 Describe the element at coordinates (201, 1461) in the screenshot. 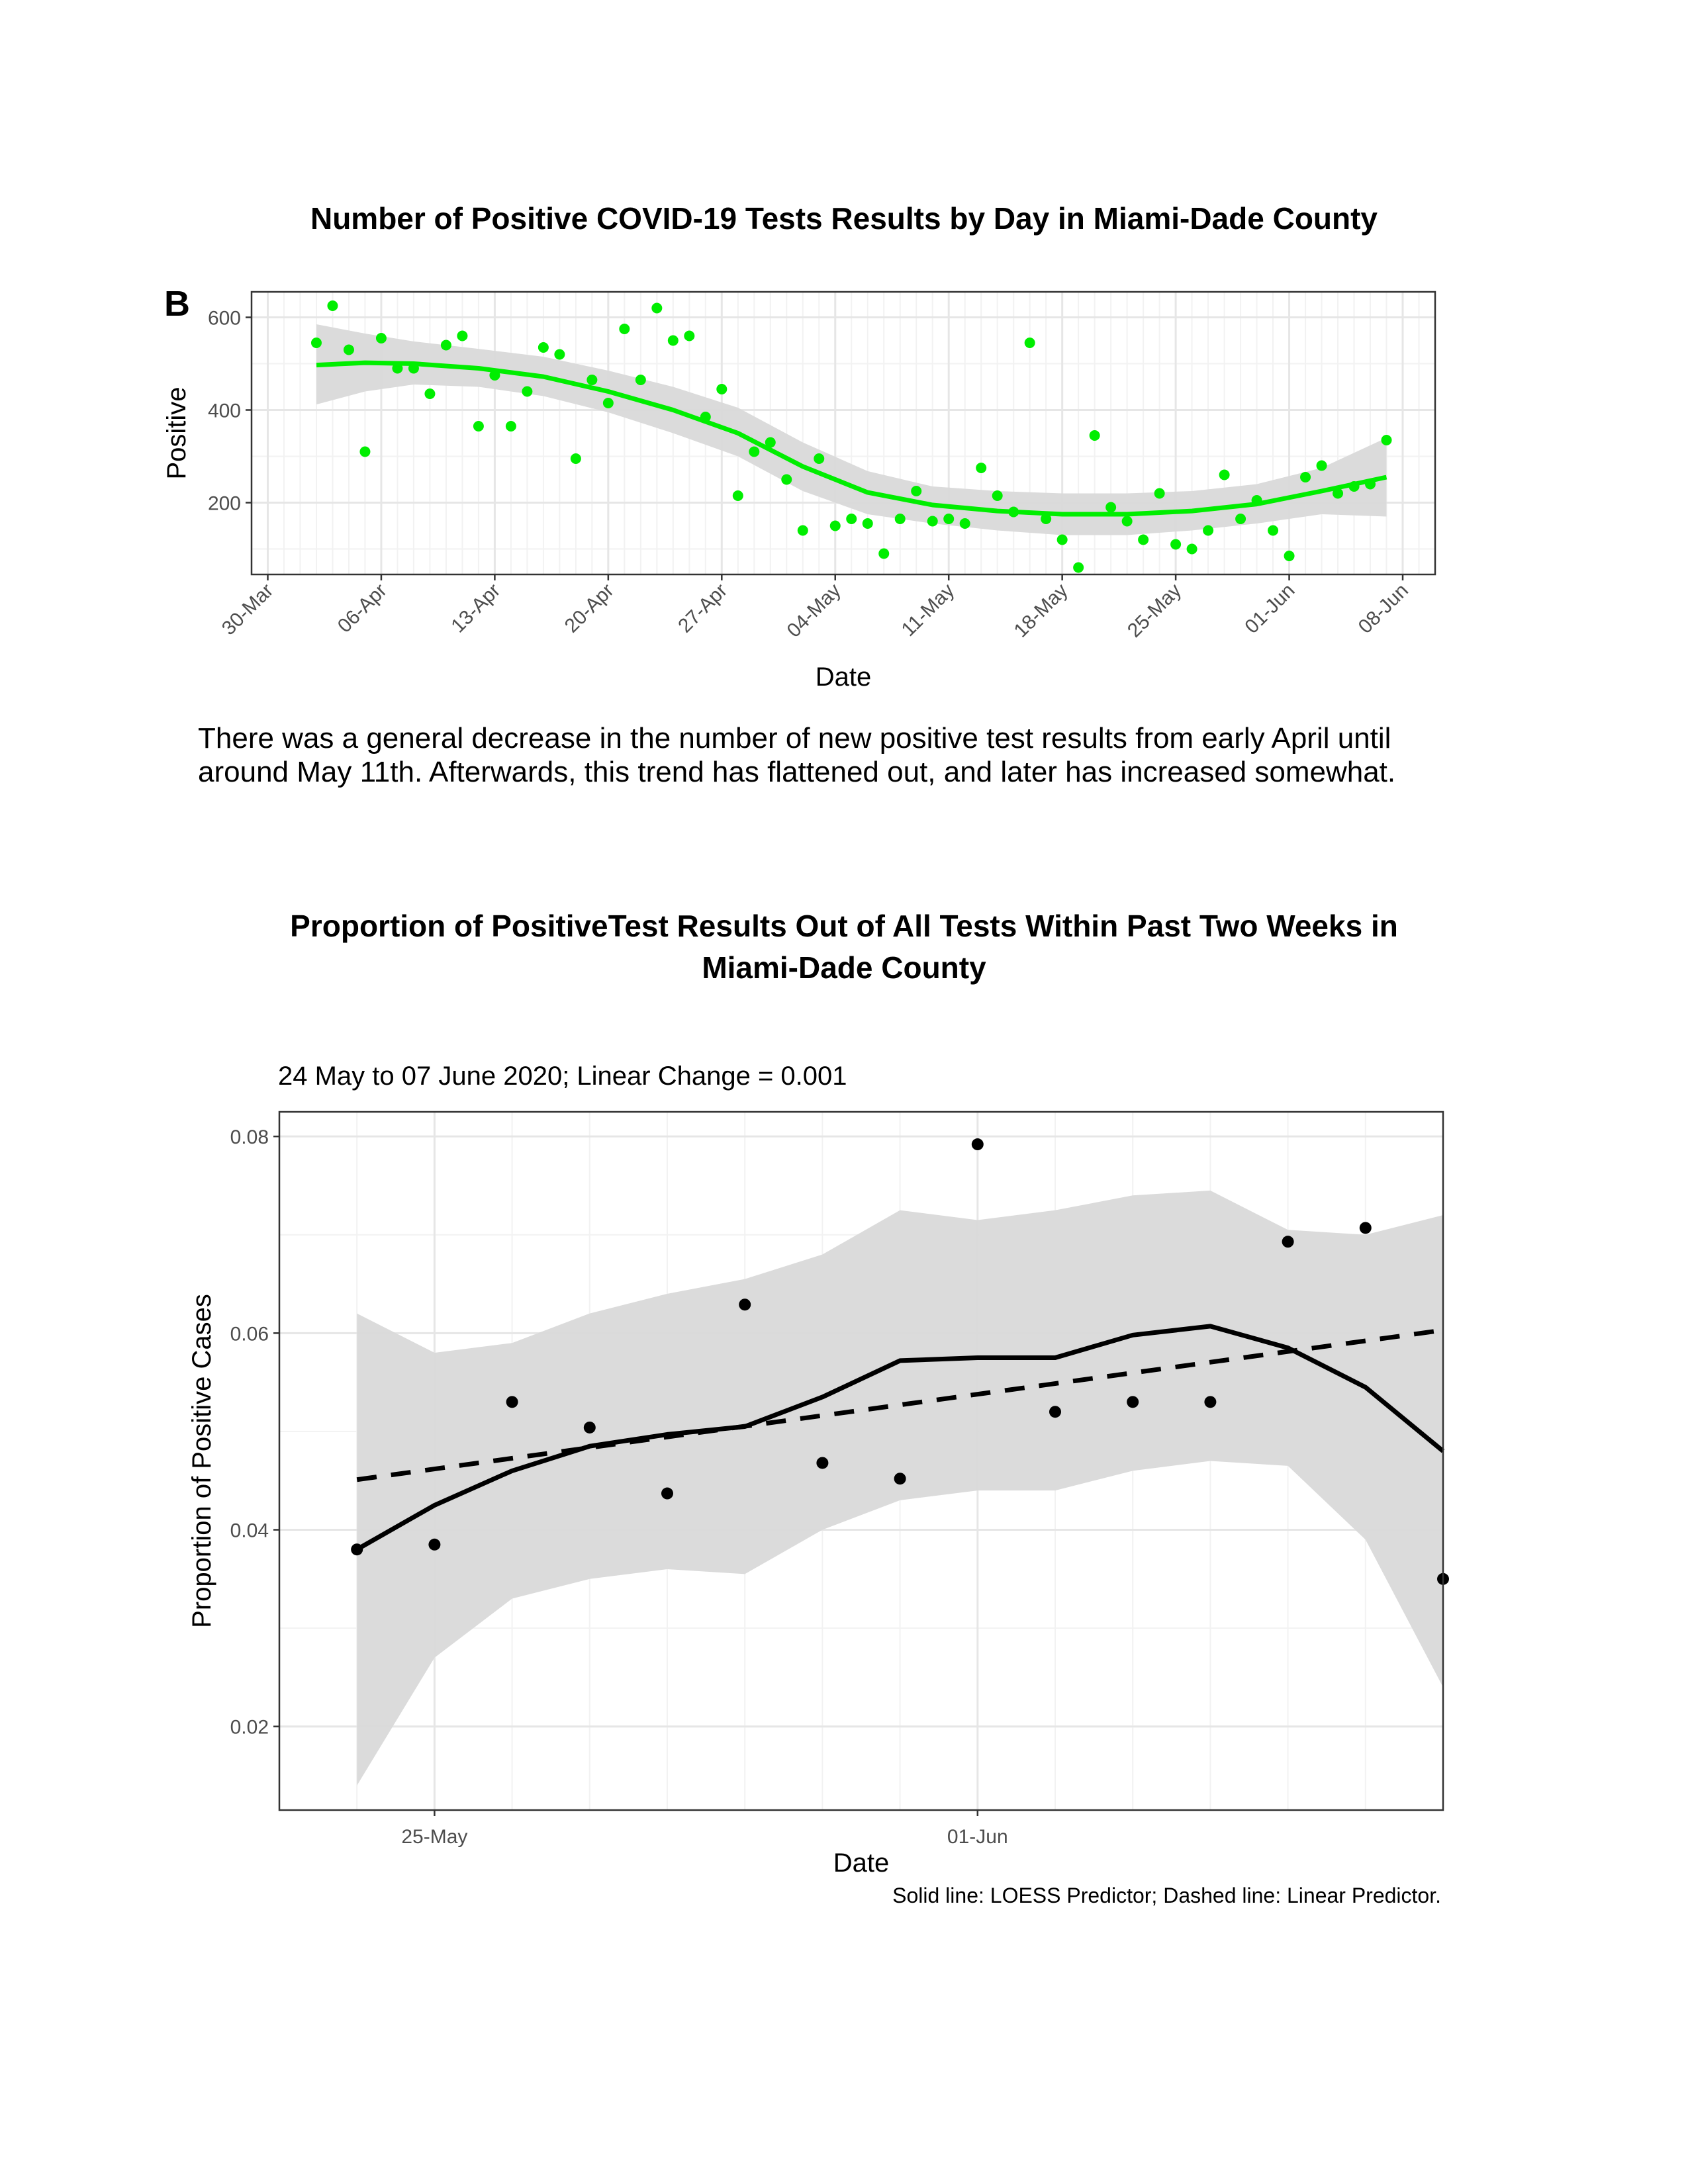

I see `y-axis-title: Proportion of Positive Cases` at that location.